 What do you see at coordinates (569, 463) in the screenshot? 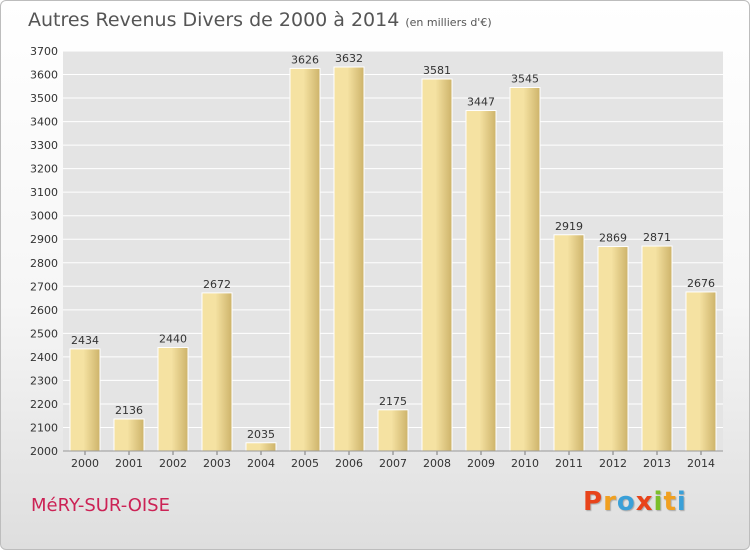
I see `x-tick-label: 2011` at bounding box center [569, 463].